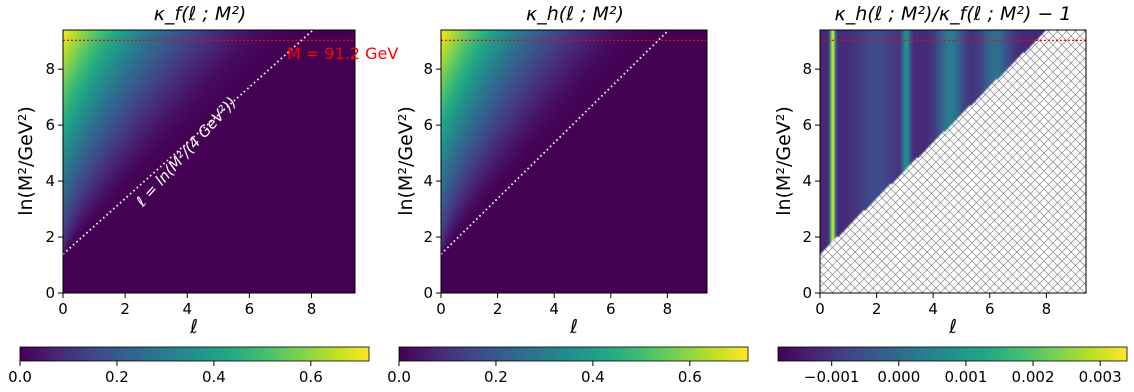 The height and width of the screenshot is (392, 1134). What do you see at coordinates (832, 377) in the screenshot?
I see `colorbar-tick-label: −0.001` at bounding box center [832, 377].